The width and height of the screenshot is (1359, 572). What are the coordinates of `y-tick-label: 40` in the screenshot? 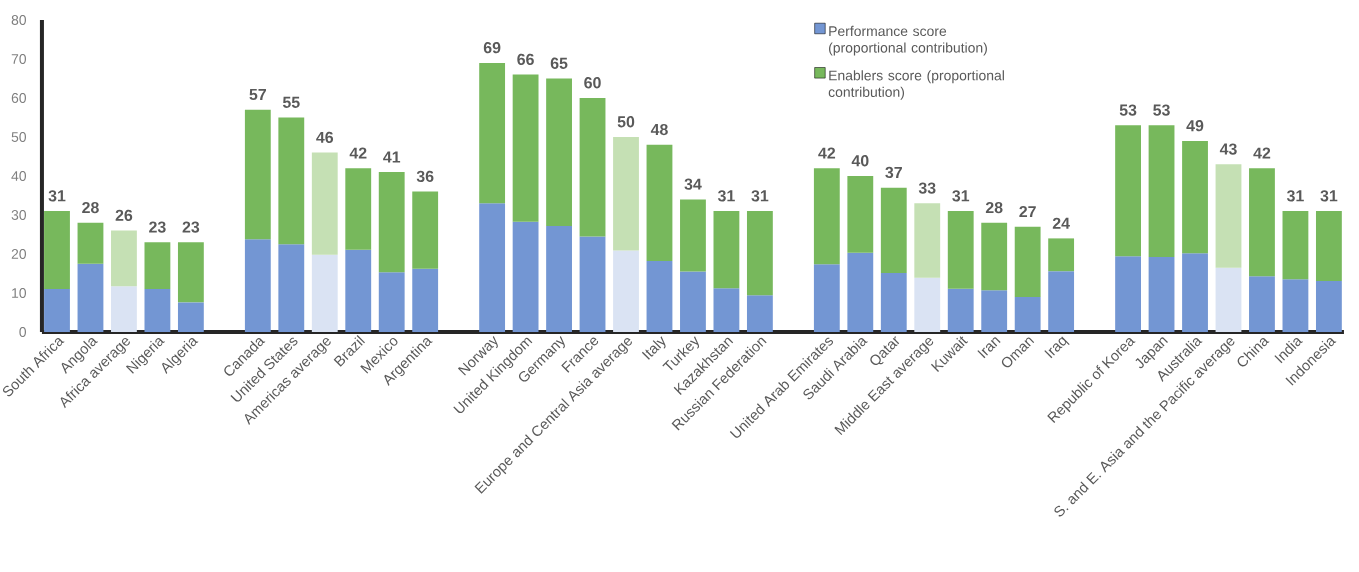 It's located at (19, 176).